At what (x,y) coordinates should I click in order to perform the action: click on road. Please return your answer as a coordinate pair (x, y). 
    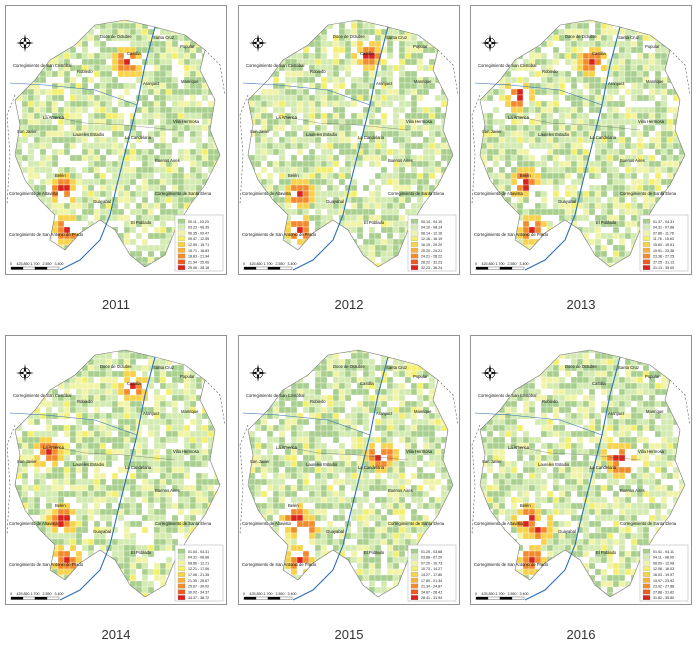
    Looking at the image, I should click on (575, 122).